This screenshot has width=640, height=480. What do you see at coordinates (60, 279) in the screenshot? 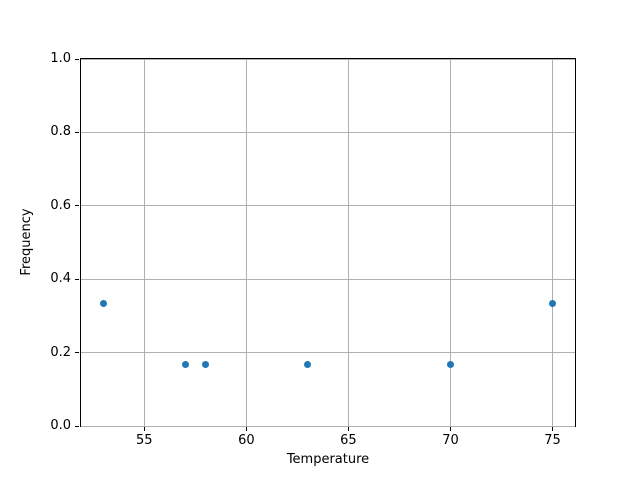
I see `y-tick-label: 0.4` at bounding box center [60, 279].